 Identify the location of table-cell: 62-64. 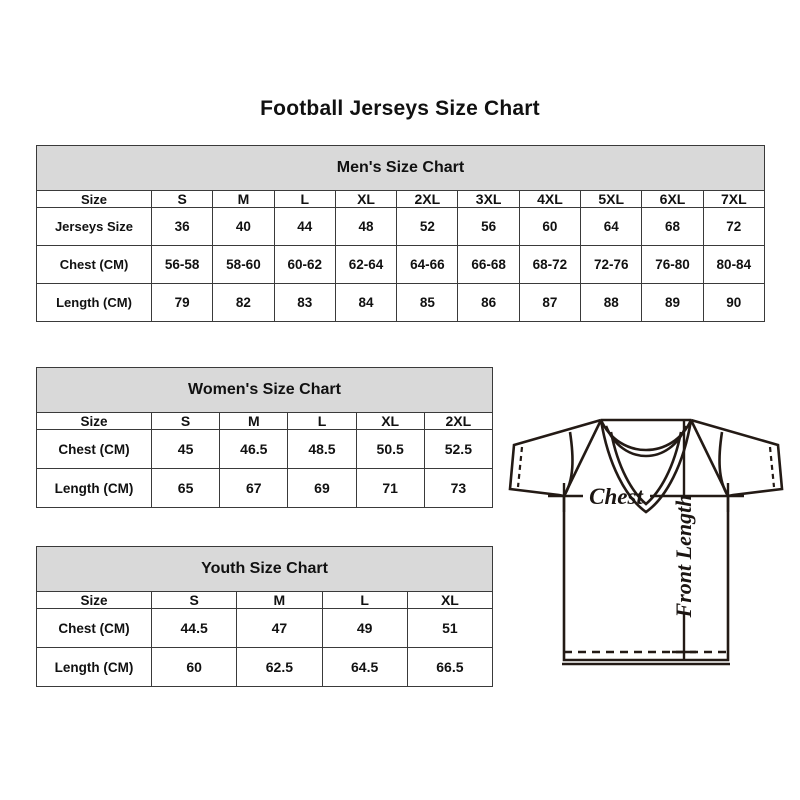
(366, 264).